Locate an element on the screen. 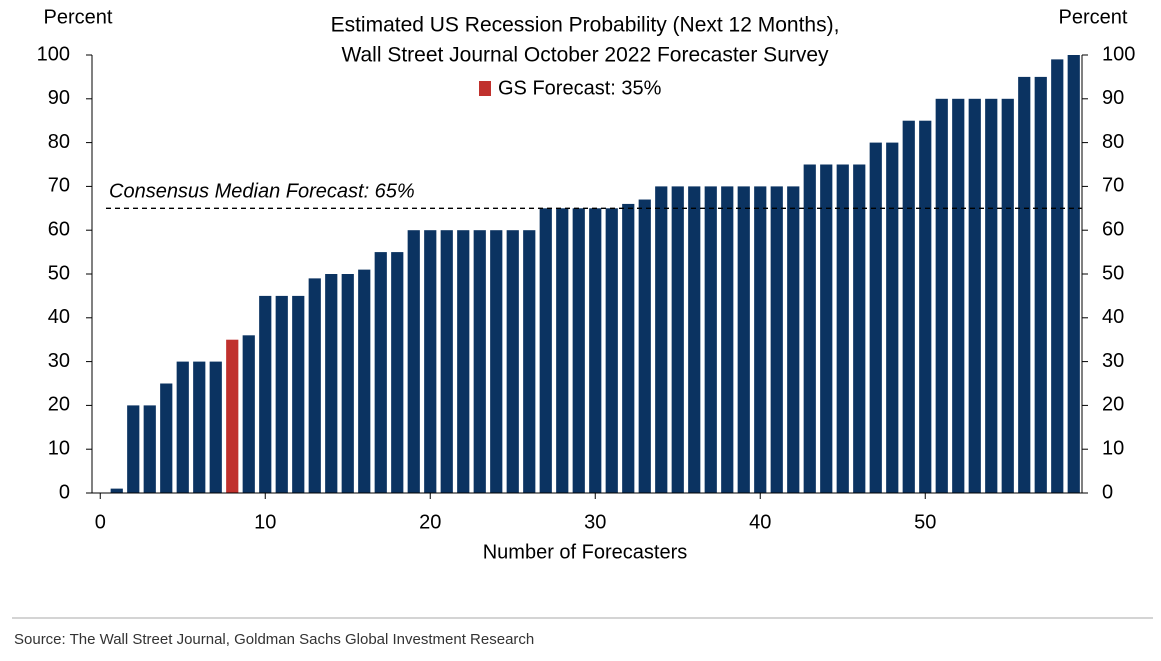  y2-tick-label: 30 is located at coordinates (1113, 361).